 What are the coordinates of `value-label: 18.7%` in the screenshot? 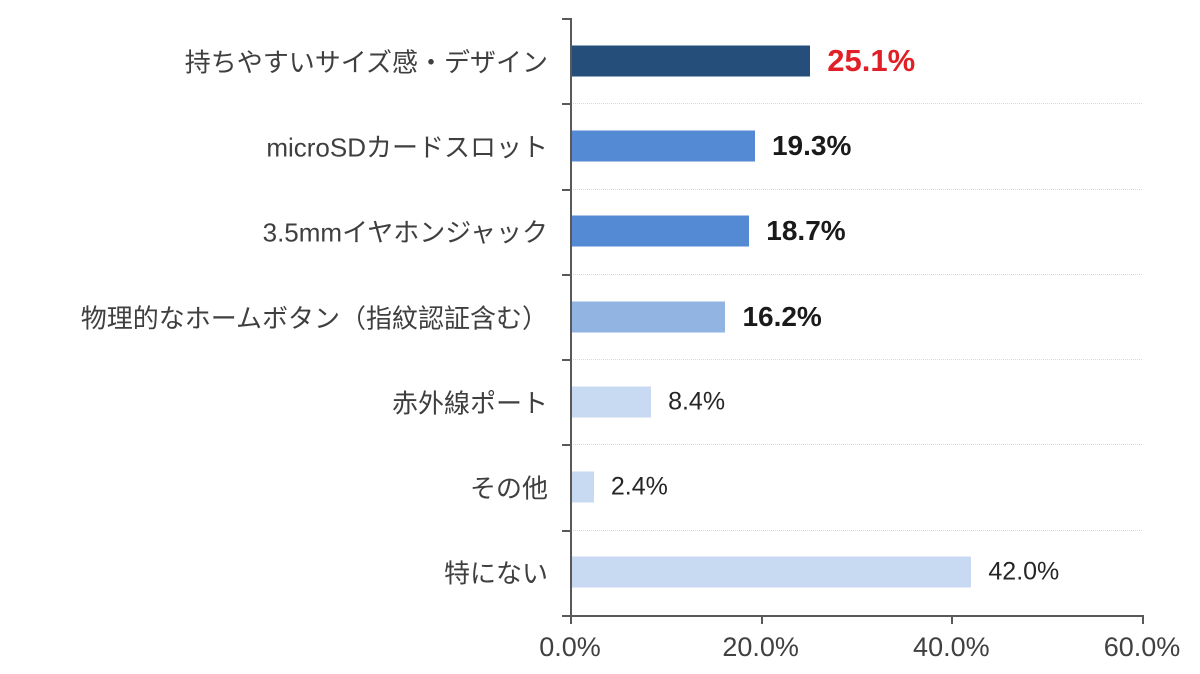 It's located at (806, 231).